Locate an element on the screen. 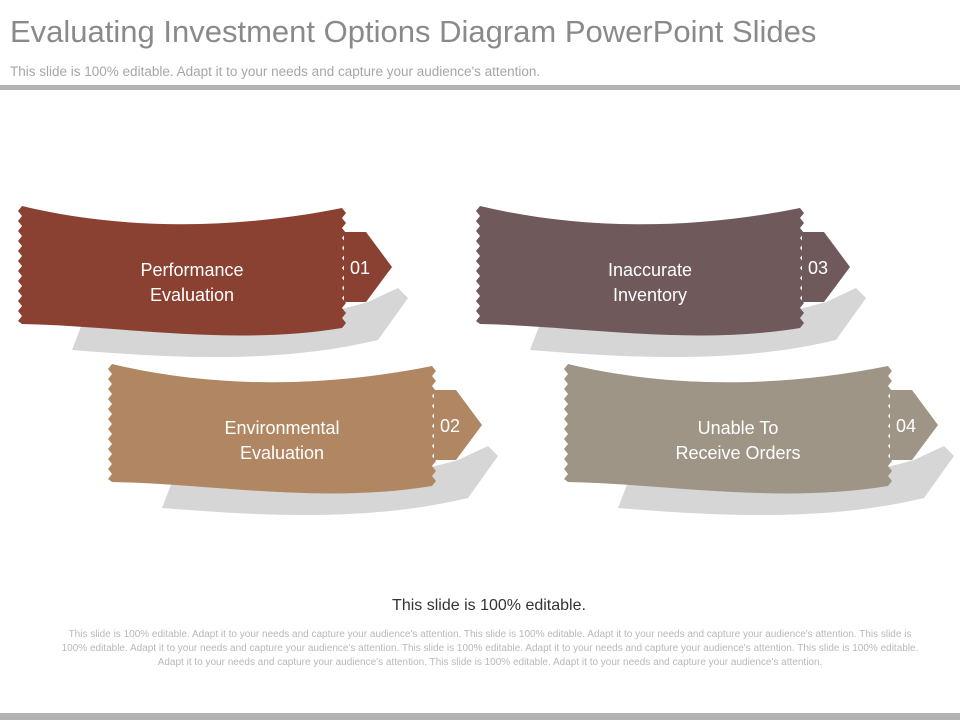 Image resolution: width=960 pixels, height=720 pixels. item-02-banner is located at coordinates (303, 440).